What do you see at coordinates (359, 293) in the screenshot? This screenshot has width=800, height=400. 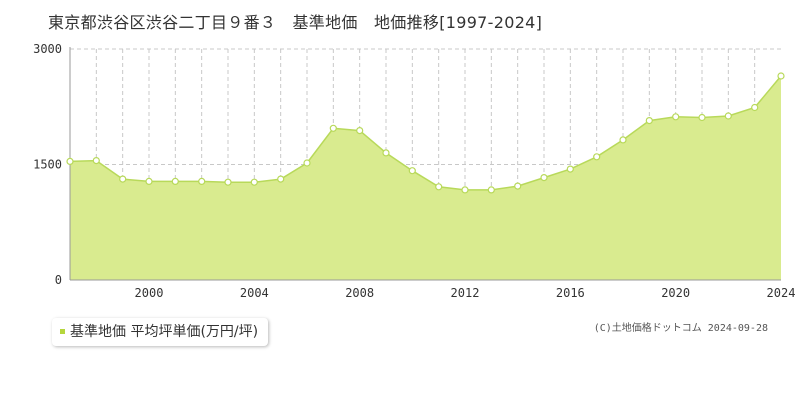 I see `x-tick-label: 2008` at bounding box center [359, 293].